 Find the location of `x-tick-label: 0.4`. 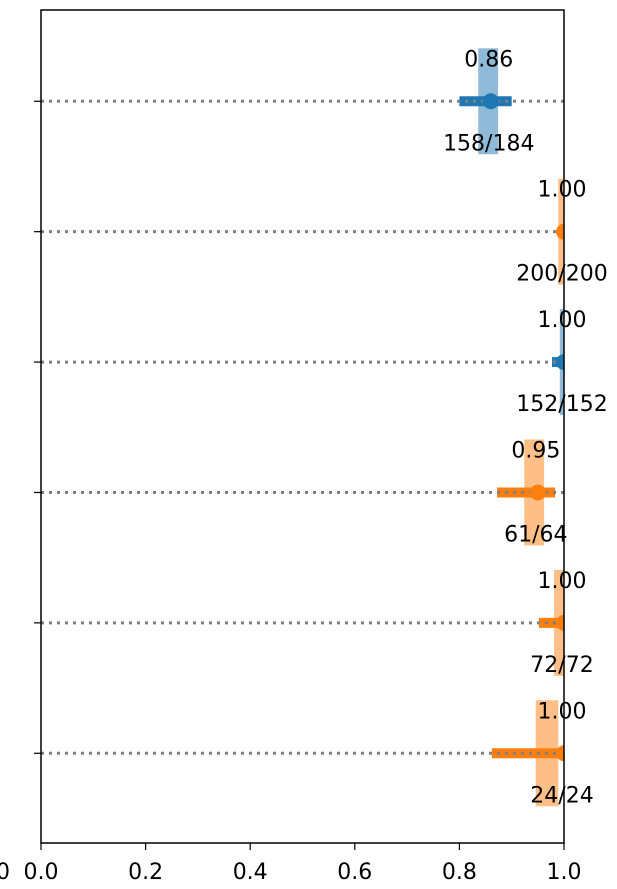

x-tick-label: 0.4 is located at coordinates (250, 872).